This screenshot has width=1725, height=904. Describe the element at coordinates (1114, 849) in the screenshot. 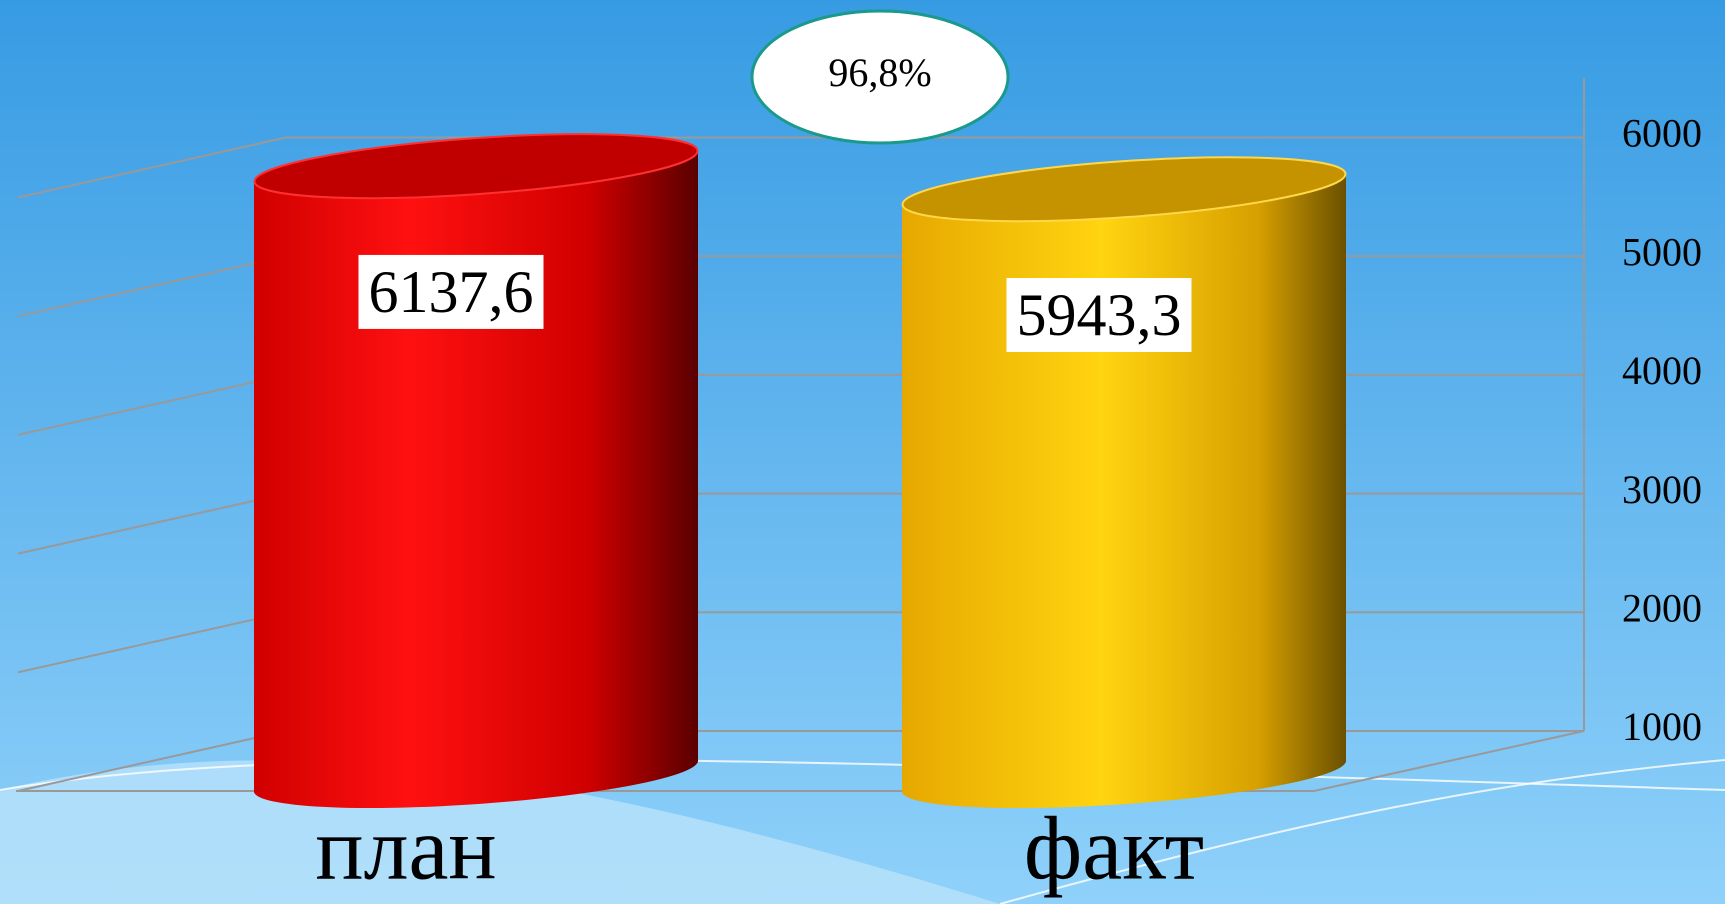

I see `x-tick-label: факт` at that location.